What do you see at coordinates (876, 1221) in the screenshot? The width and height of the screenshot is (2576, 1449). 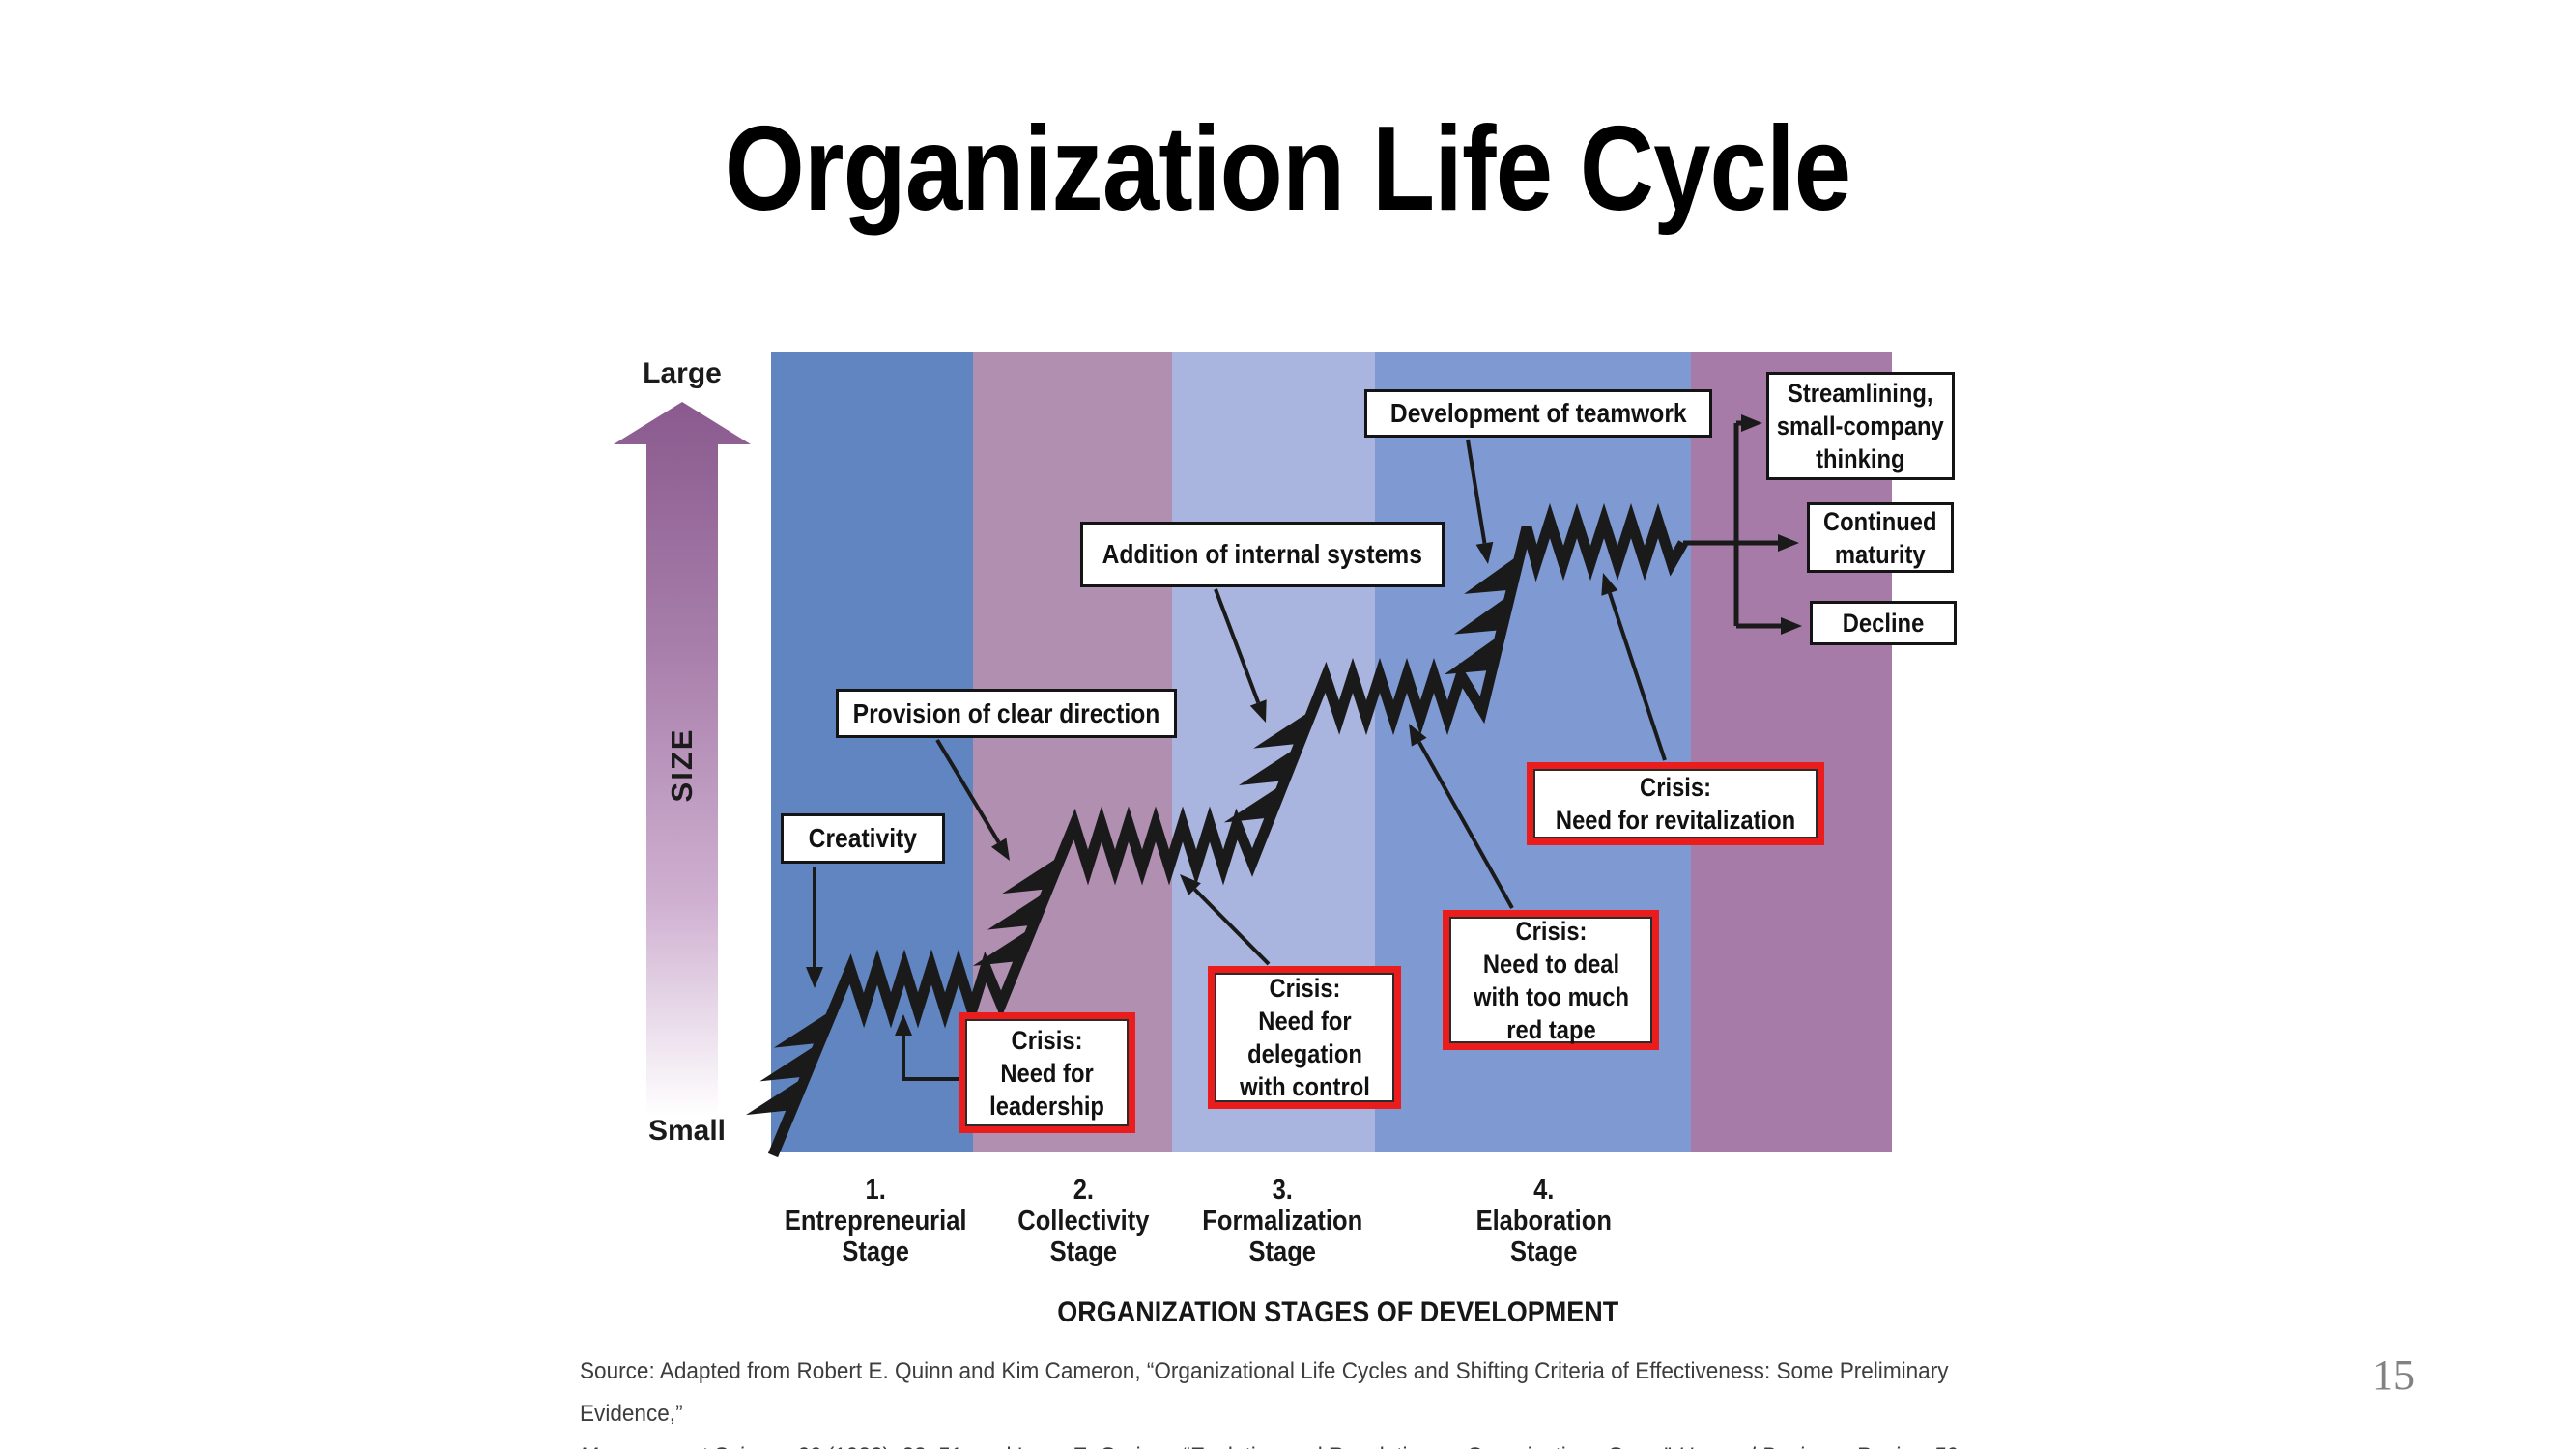 I see `stage-label-entrepreneurial: 1. Entrepreneurial Stage` at bounding box center [876, 1221].